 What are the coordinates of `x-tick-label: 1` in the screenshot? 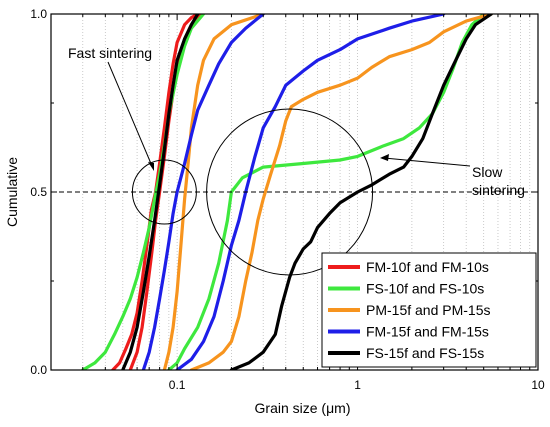 It's located at (357, 385).